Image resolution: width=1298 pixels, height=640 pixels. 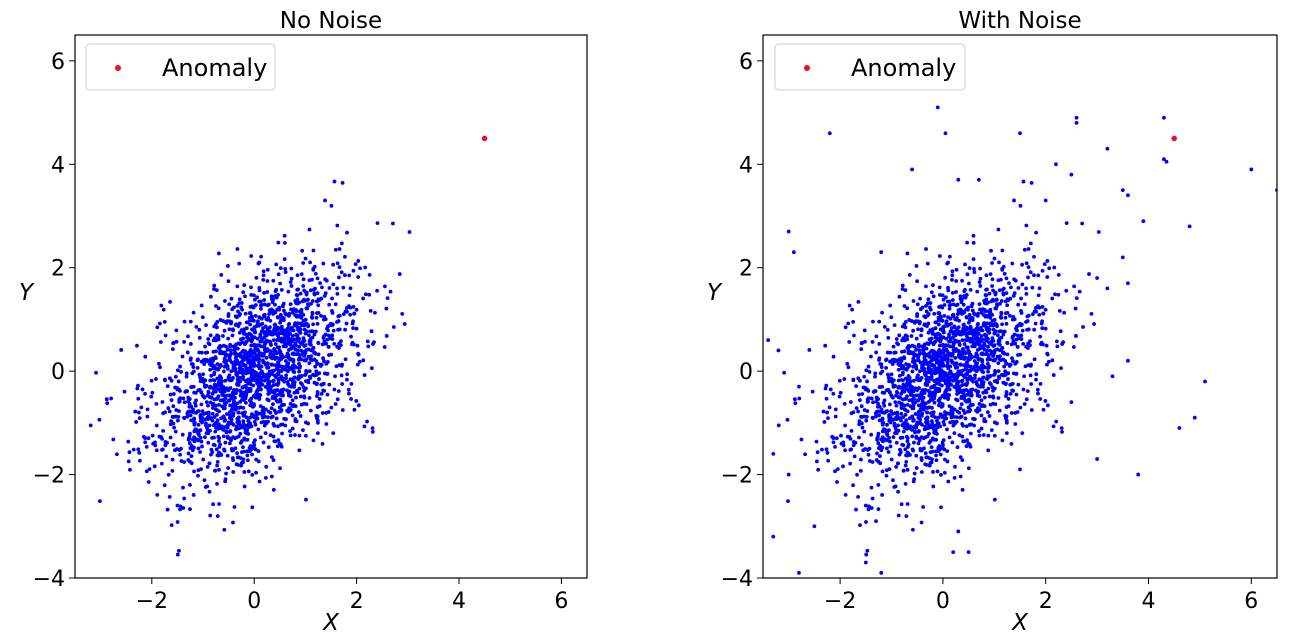 I want to click on legend-marker-anomaly, so click(x=118, y=68).